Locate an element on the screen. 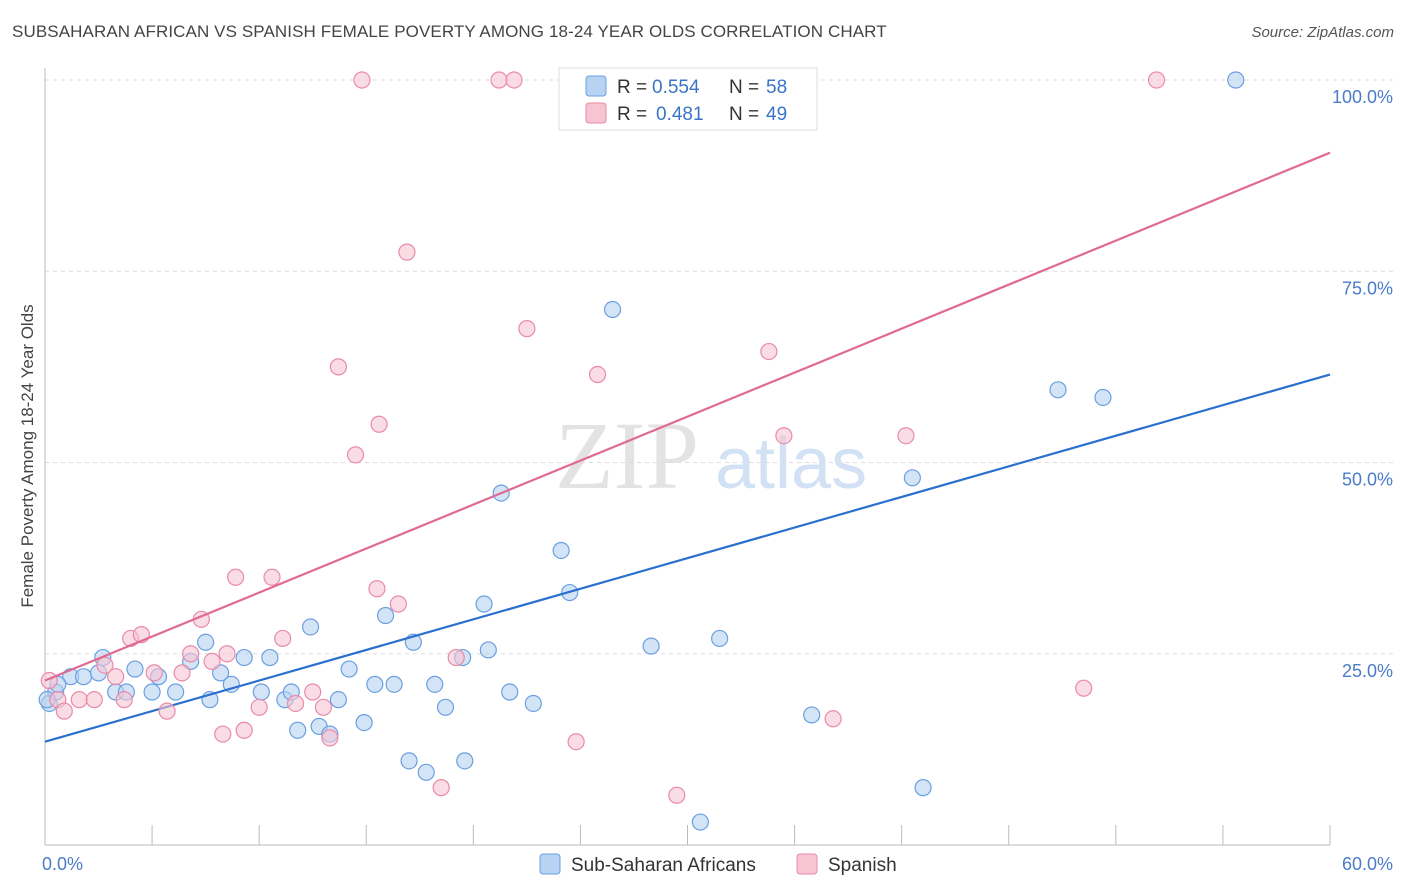 The image size is (1406, 892). legend-r-value-0: 0.554 is located at coordinates (676, 87).